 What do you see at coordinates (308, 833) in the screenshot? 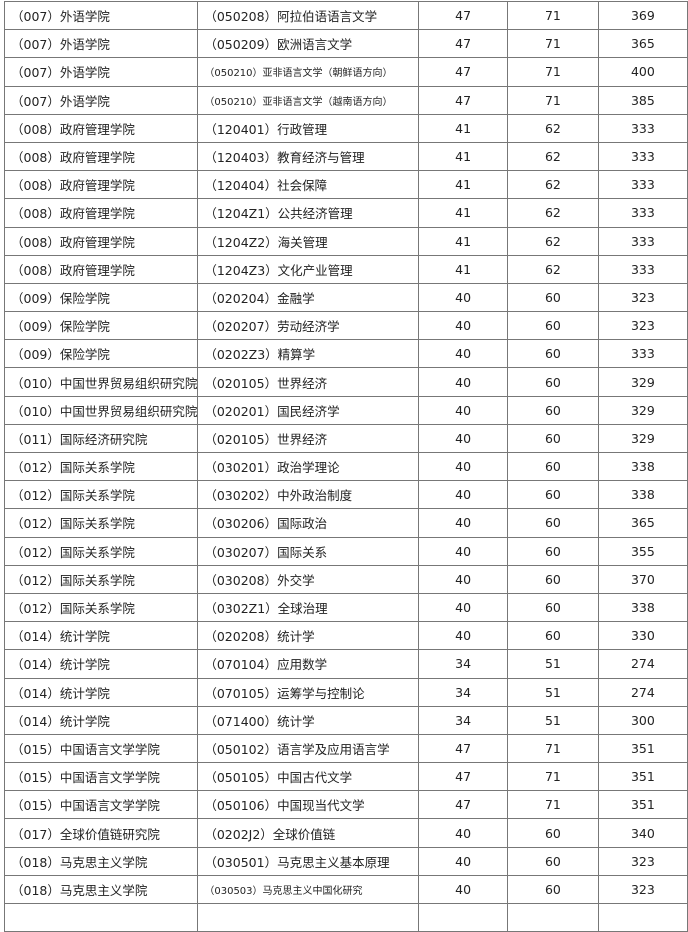
I see `major-cell: （0202J2）全球价值链` at bounding box center [308, 833].